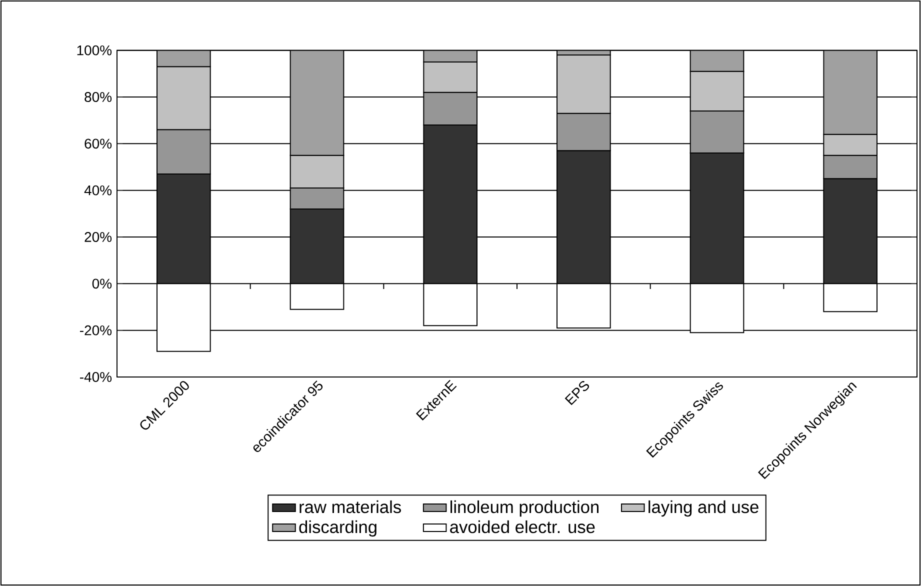 This screenshot has width=921, height=586. I want to click on legend-label: raw materials, so click(350, 507).